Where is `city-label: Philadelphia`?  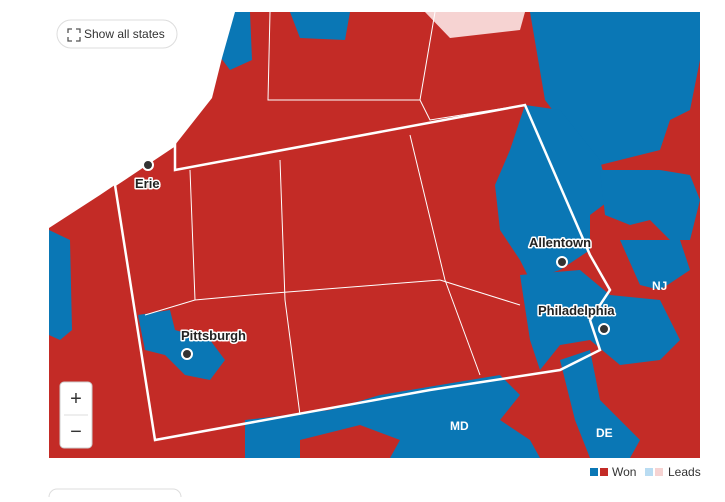 city-label: Philadelphia is located at coordinates (576, 310).